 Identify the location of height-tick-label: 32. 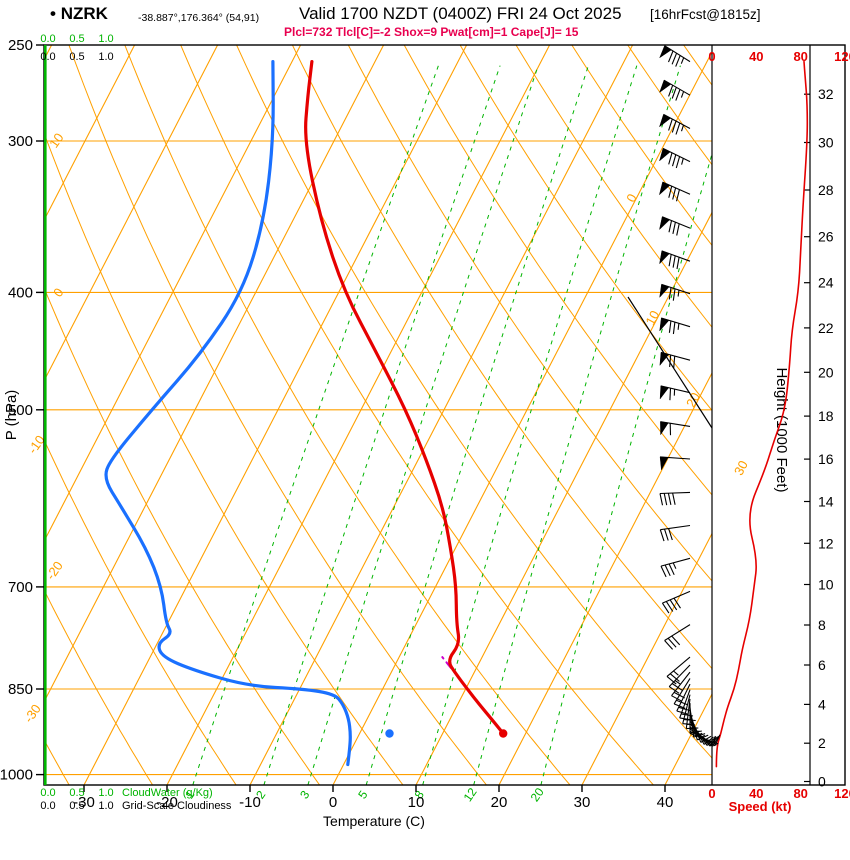
(826, 94).